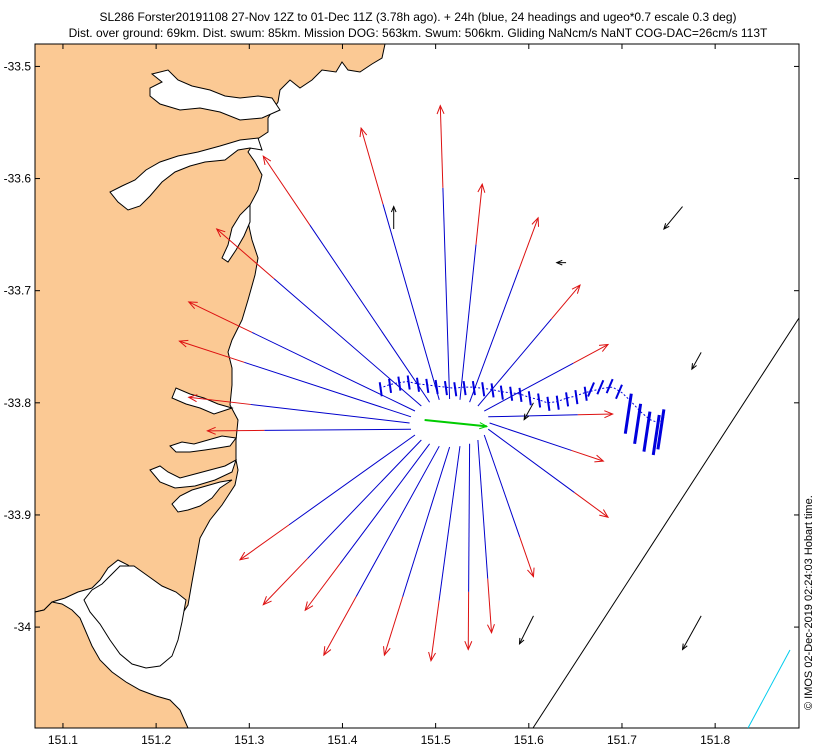  What do you see at coordinates (18, 179) in the screenshot?
I see `y-tick-label: -33.6` at bounding box center [18, 179].